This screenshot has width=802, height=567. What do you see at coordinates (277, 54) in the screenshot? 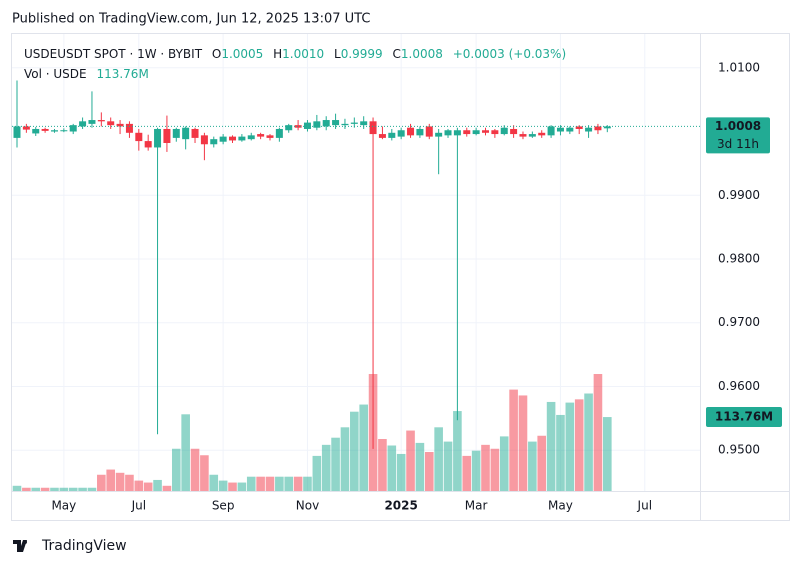
I see `ohlc-label: H` at bounding box center [277, 54].